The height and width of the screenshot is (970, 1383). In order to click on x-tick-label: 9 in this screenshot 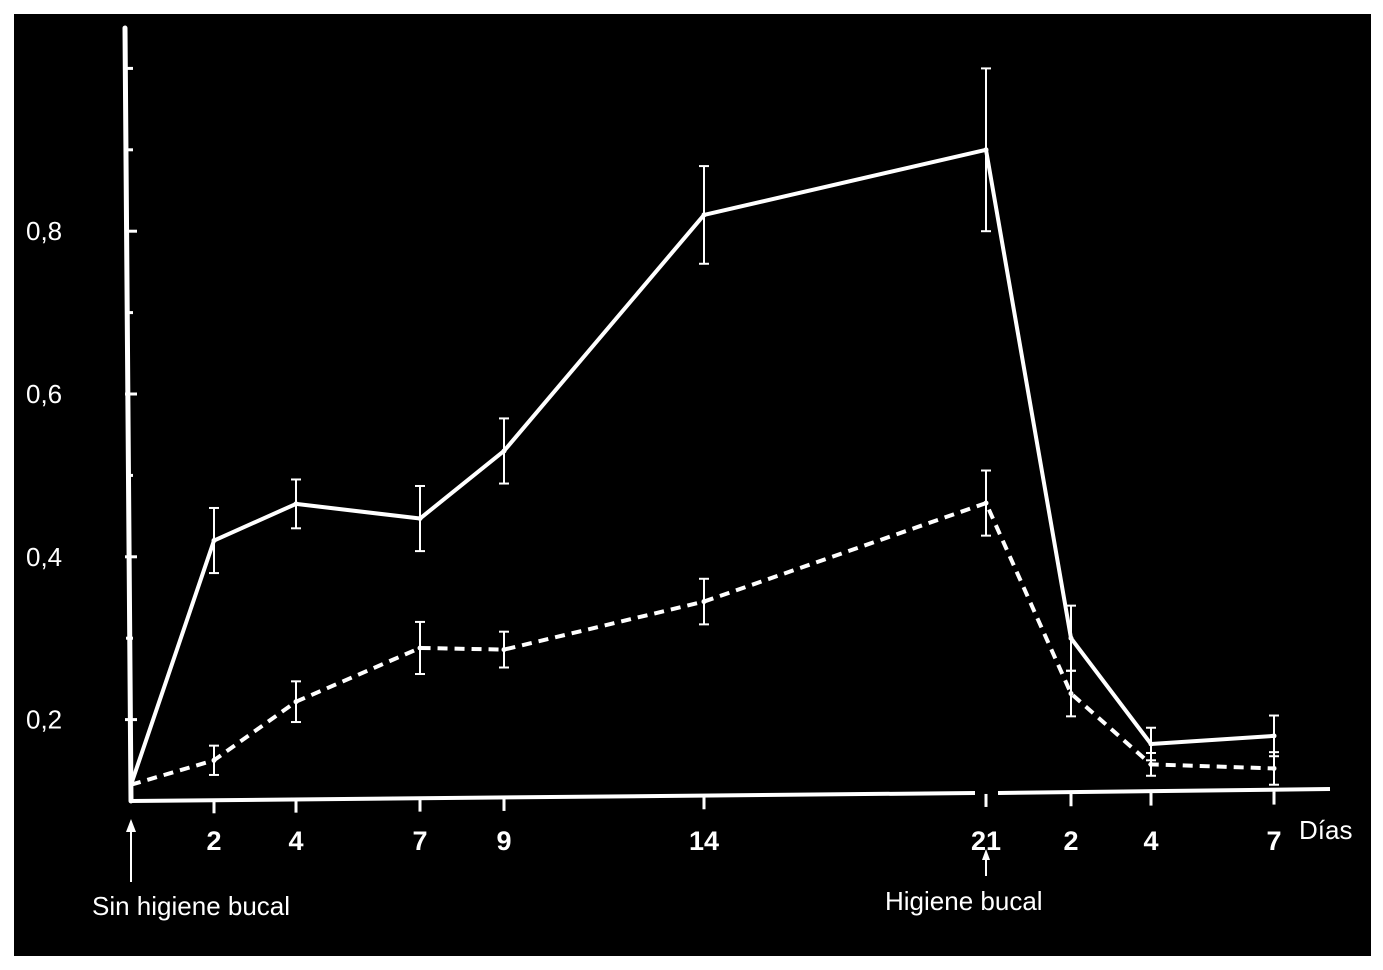, I will do `click(503, 841)`.